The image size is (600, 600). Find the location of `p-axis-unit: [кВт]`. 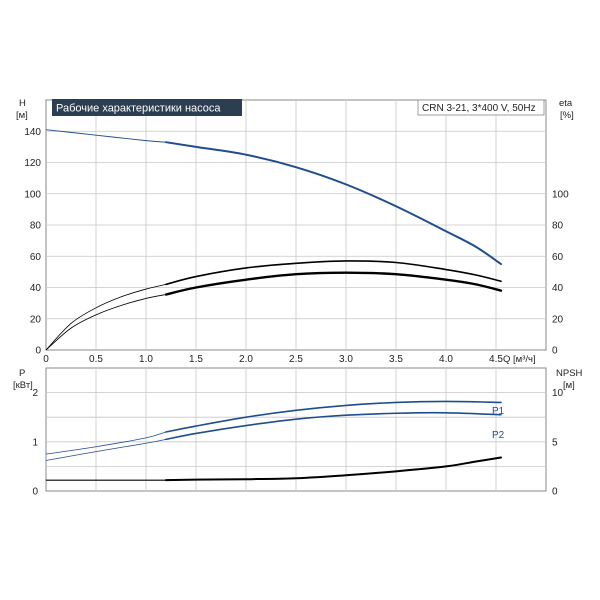

p-axis-unit: [кВт] is located at coordinates (23, 385).